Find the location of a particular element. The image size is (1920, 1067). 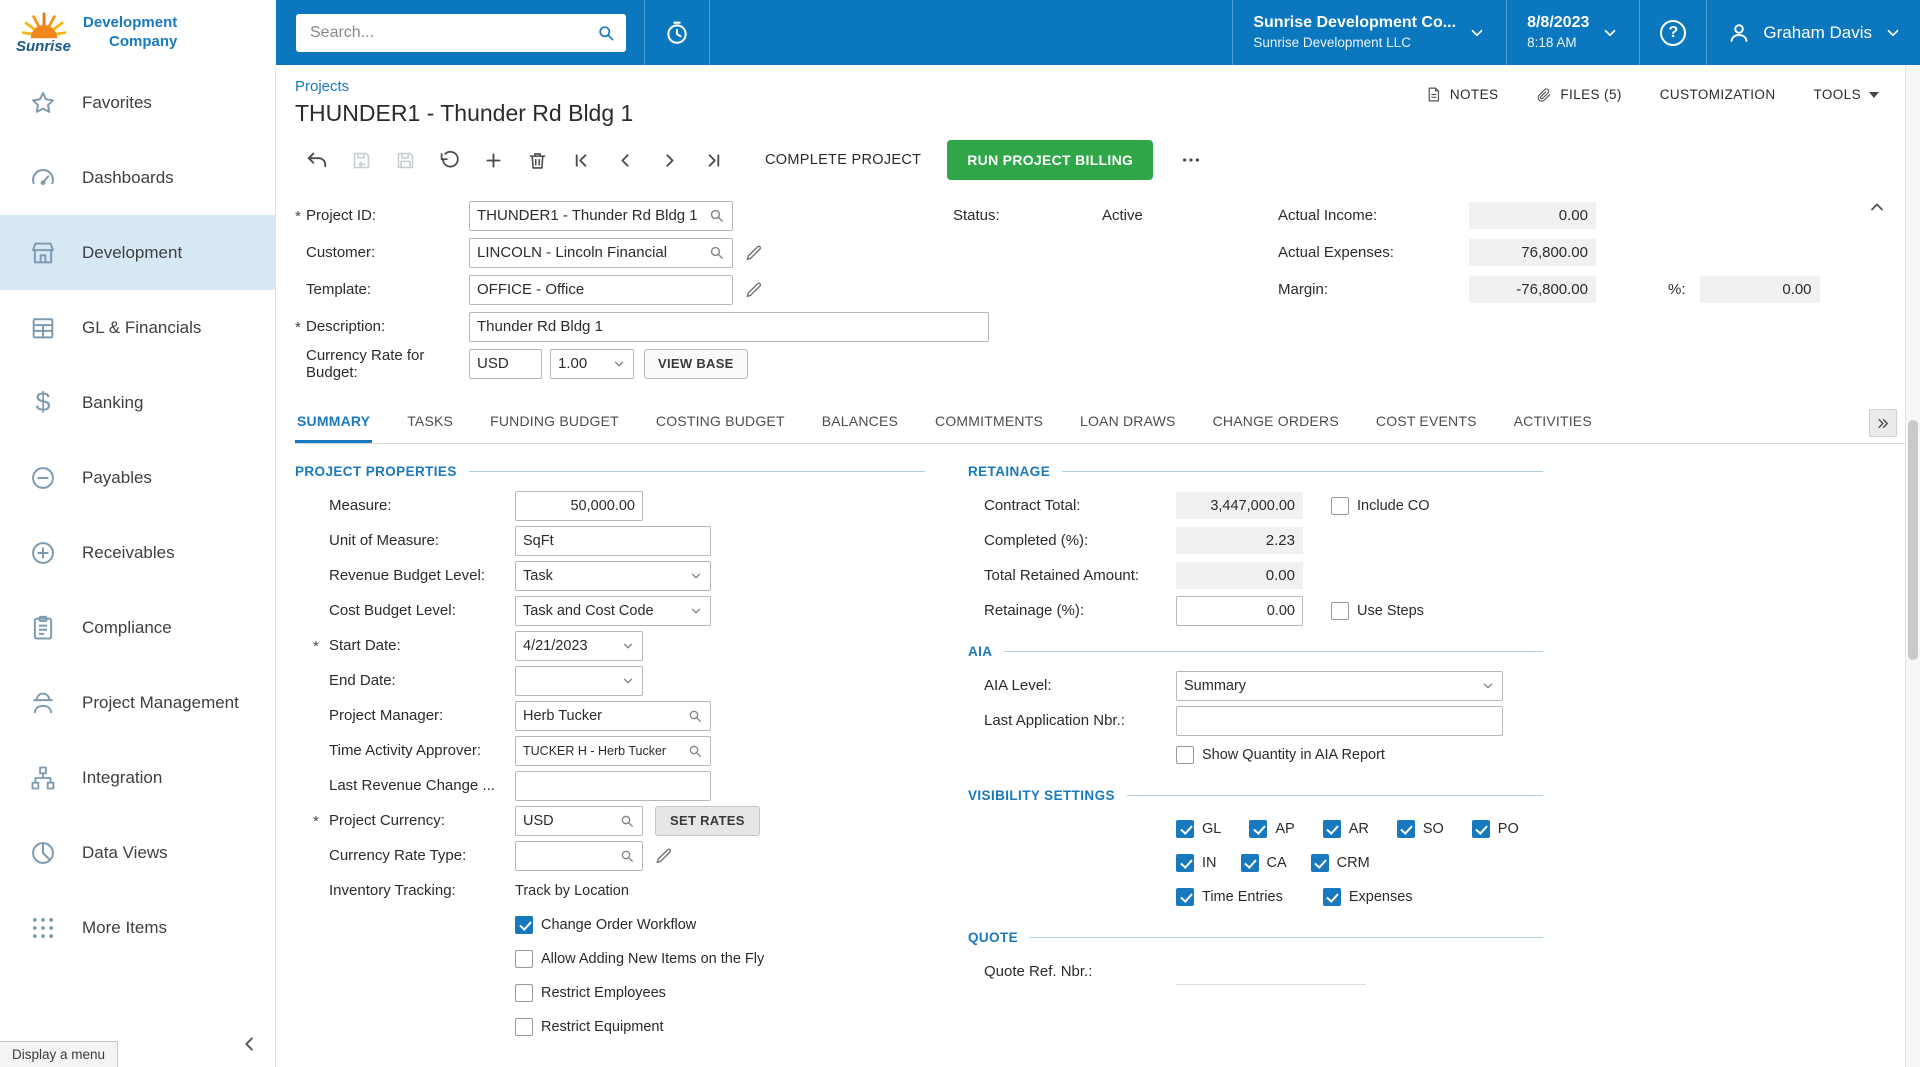

retainage-pct-input is located at coordinates (1239, 610).